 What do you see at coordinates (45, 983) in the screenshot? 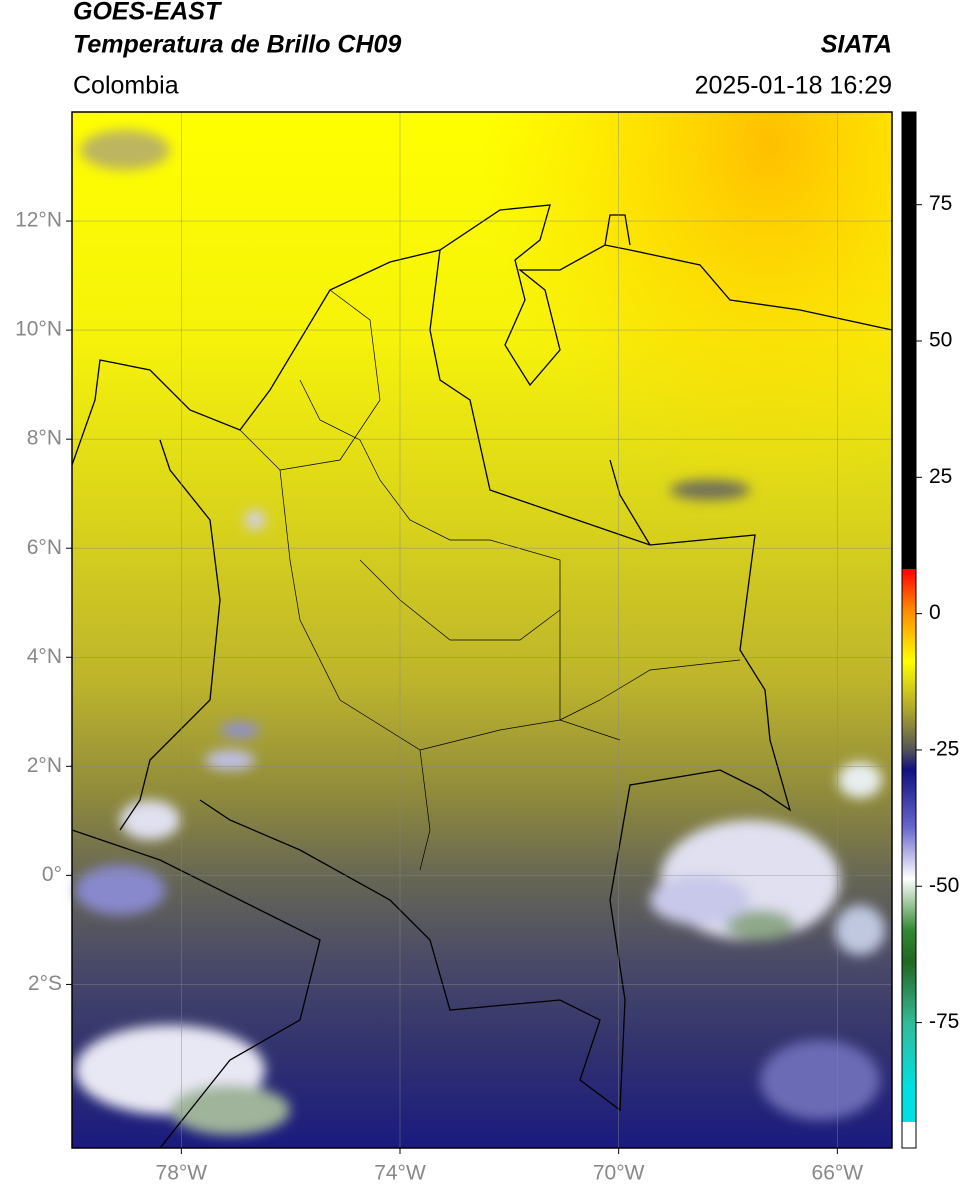
I see `y-tick-label: 2°S` at bounding box center [45, 983].